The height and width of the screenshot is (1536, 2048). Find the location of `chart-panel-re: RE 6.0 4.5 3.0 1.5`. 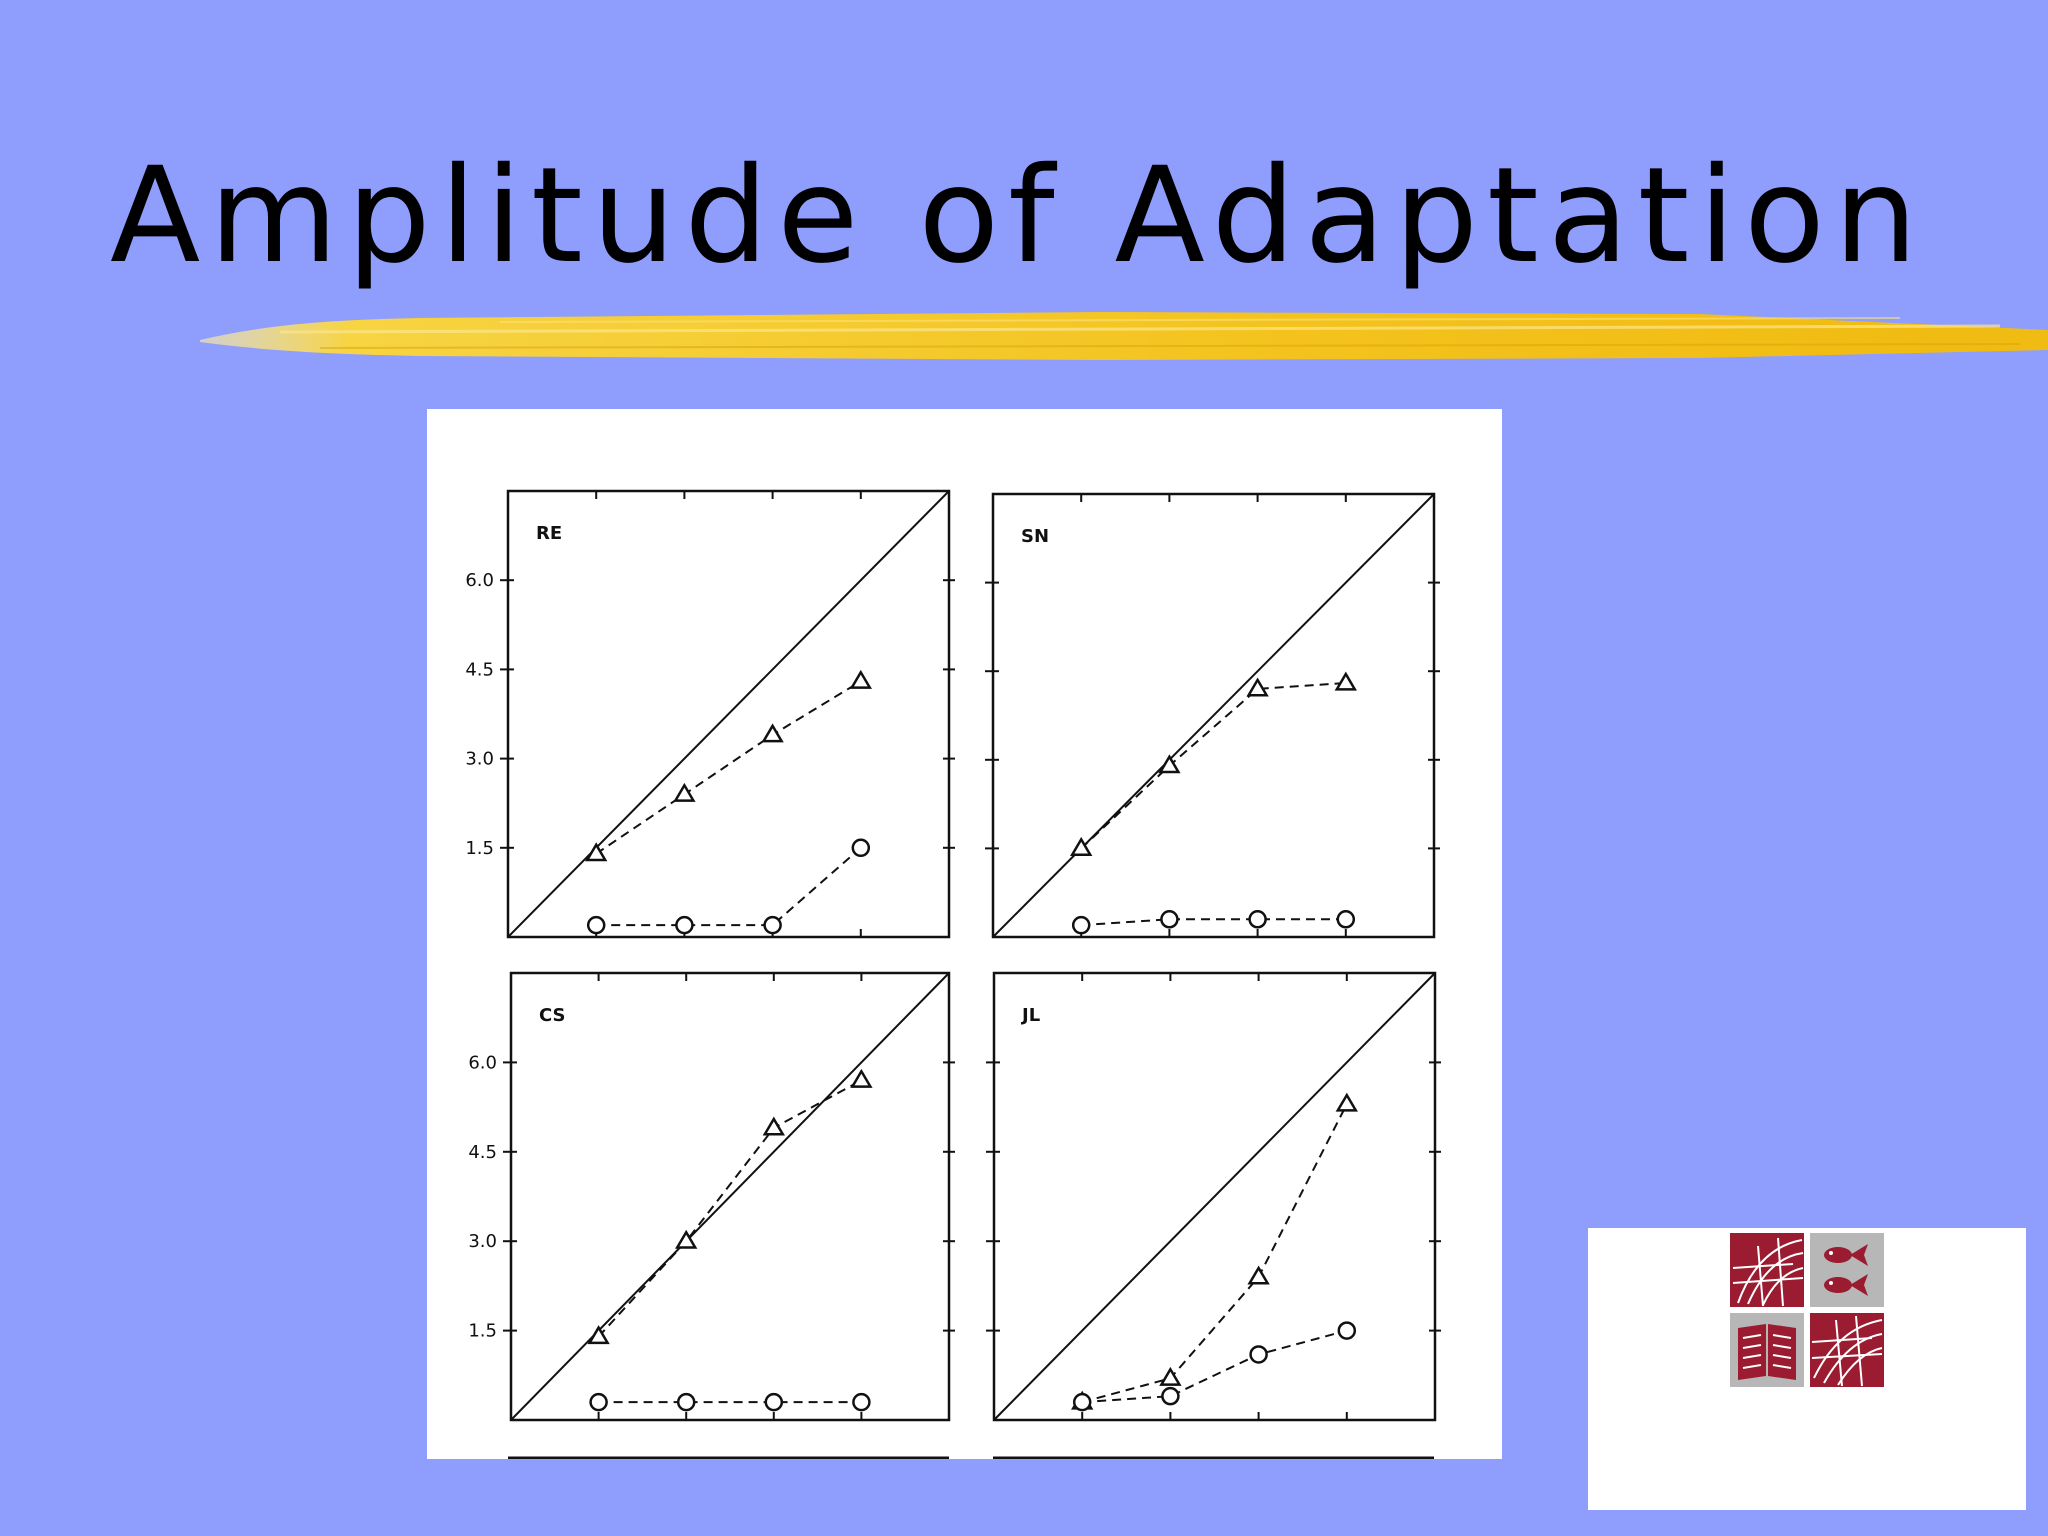

chart-panel-re: RE 6.0 4.5 3.0 1.5 is located at coordinates (710, 714).